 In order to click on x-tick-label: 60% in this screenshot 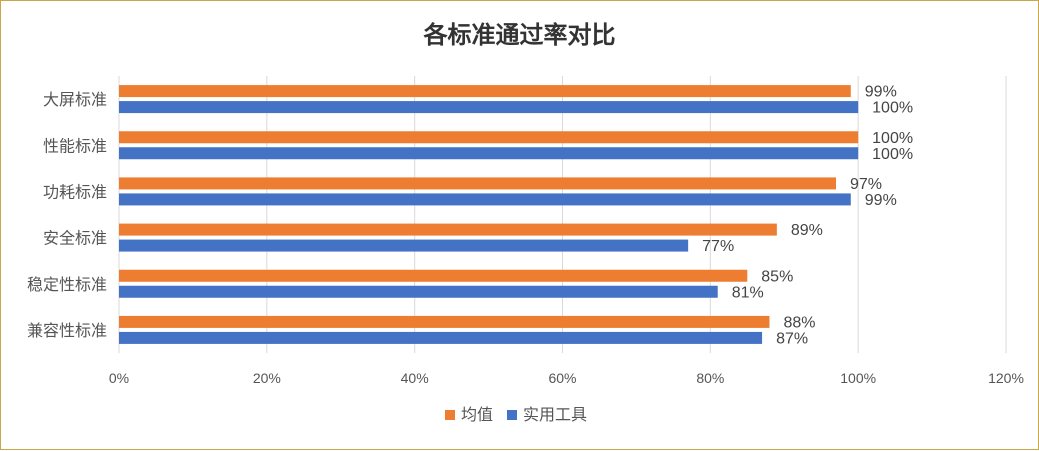, I will do `click(562, 378)`.